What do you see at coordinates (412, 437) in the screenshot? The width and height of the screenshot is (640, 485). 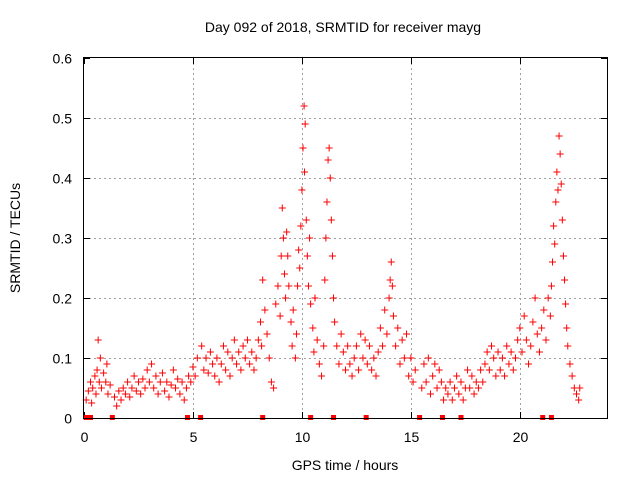 I see `x-tick-label: 15` at bounding box center [412, 437].